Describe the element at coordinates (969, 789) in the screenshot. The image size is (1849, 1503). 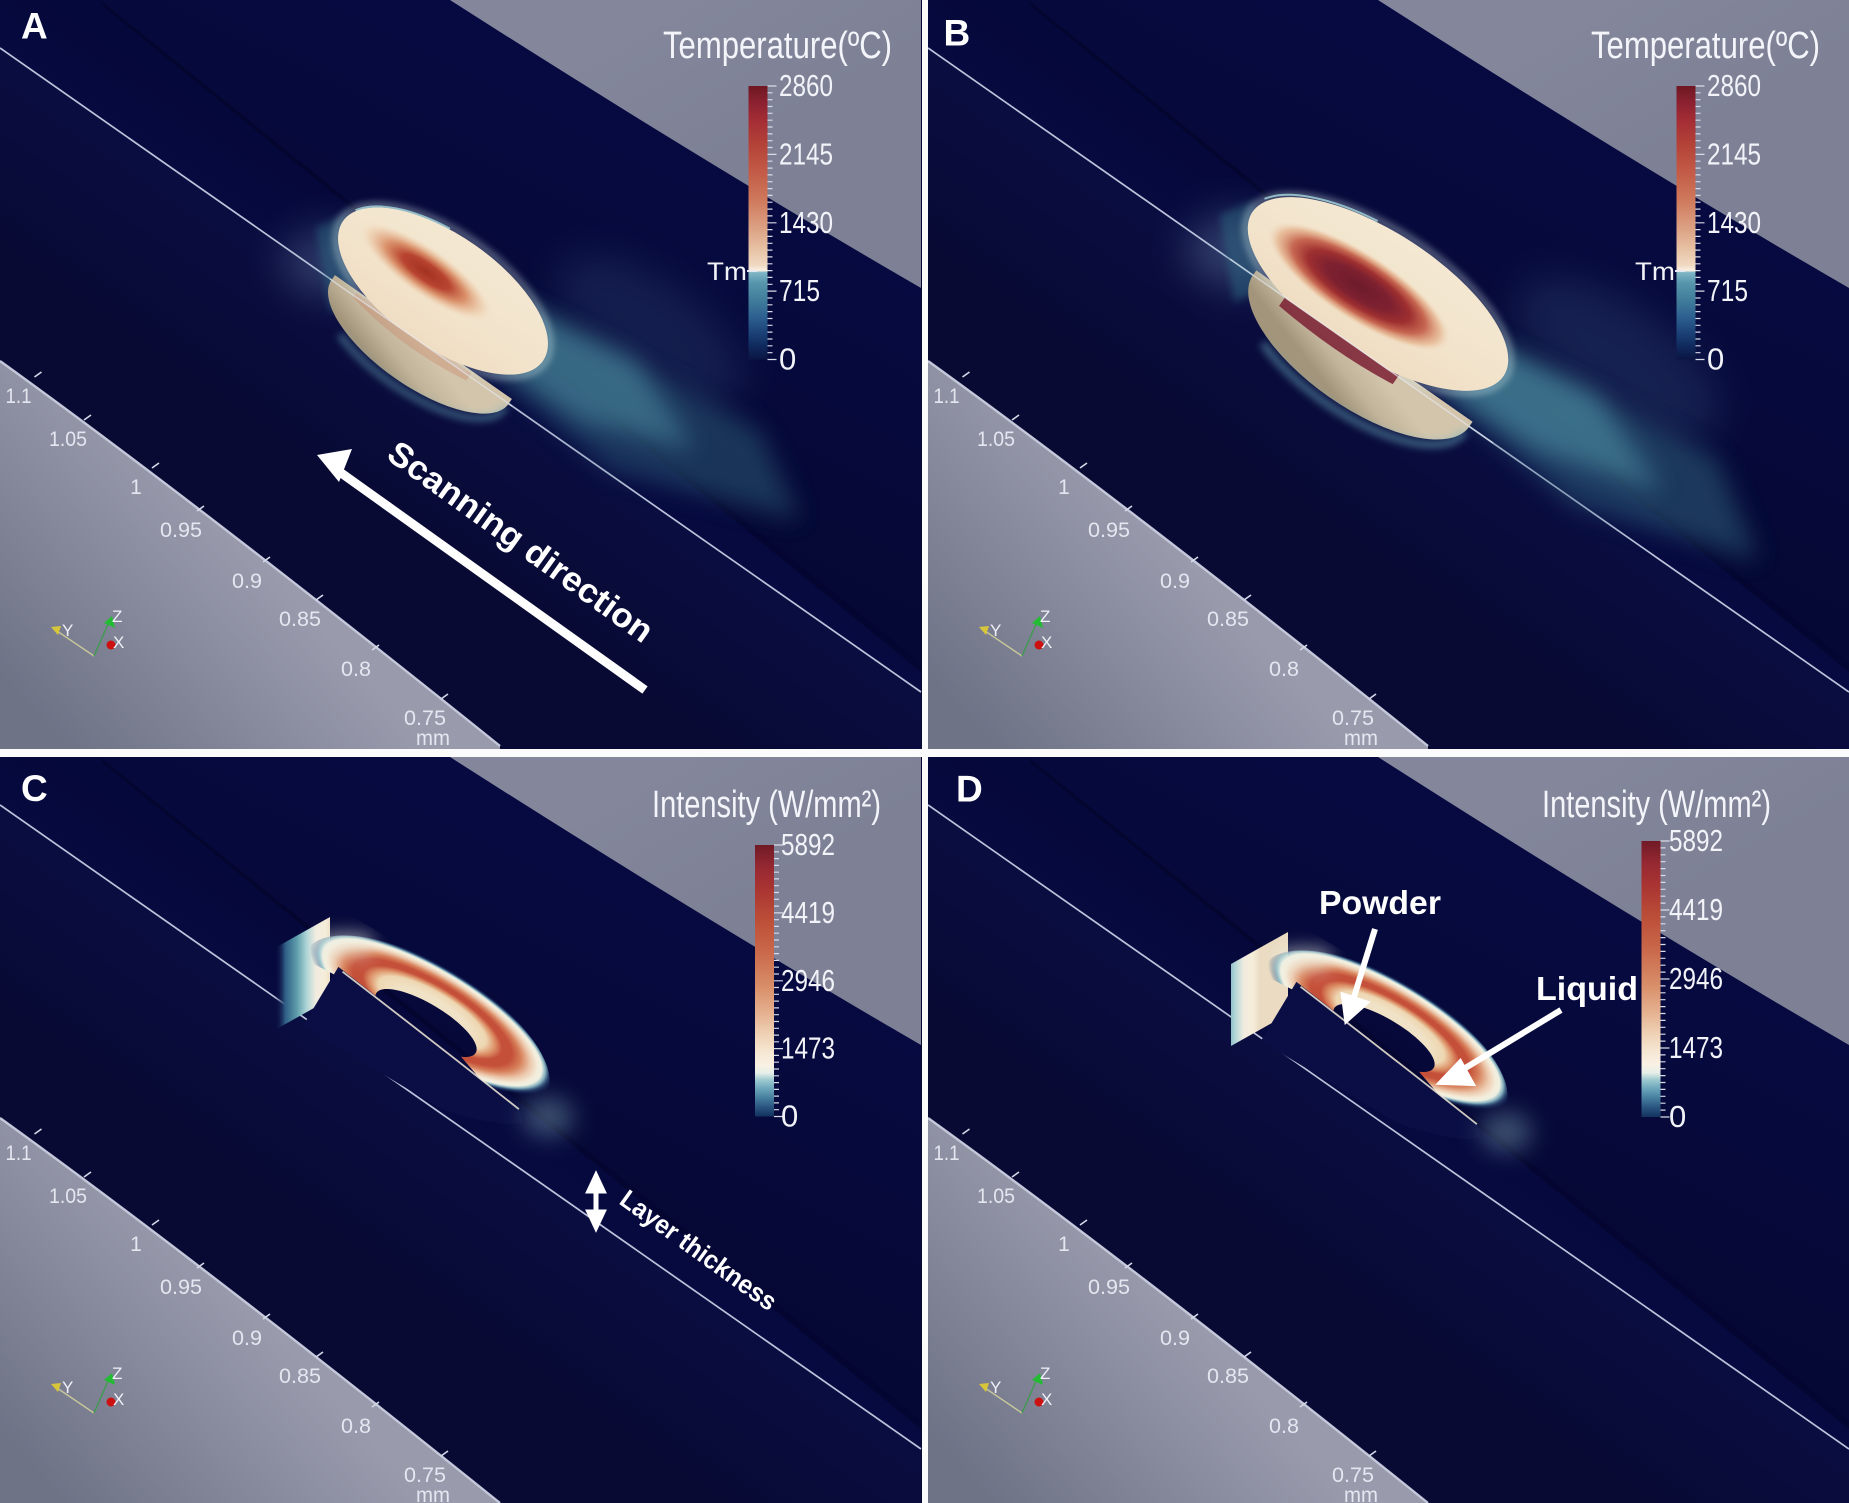
I see `svg-text: D` at that location.